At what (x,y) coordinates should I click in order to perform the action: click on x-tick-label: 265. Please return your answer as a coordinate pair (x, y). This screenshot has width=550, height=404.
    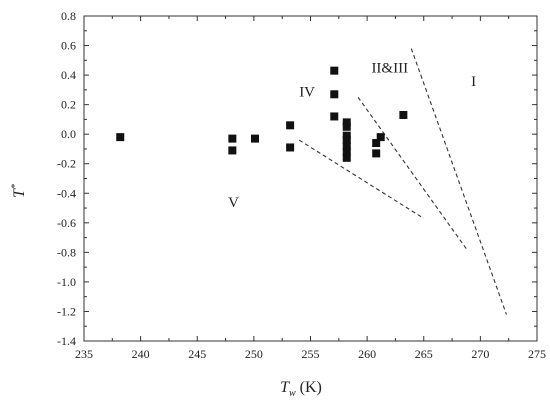
    Looking at the image, I should click on (424, 354).